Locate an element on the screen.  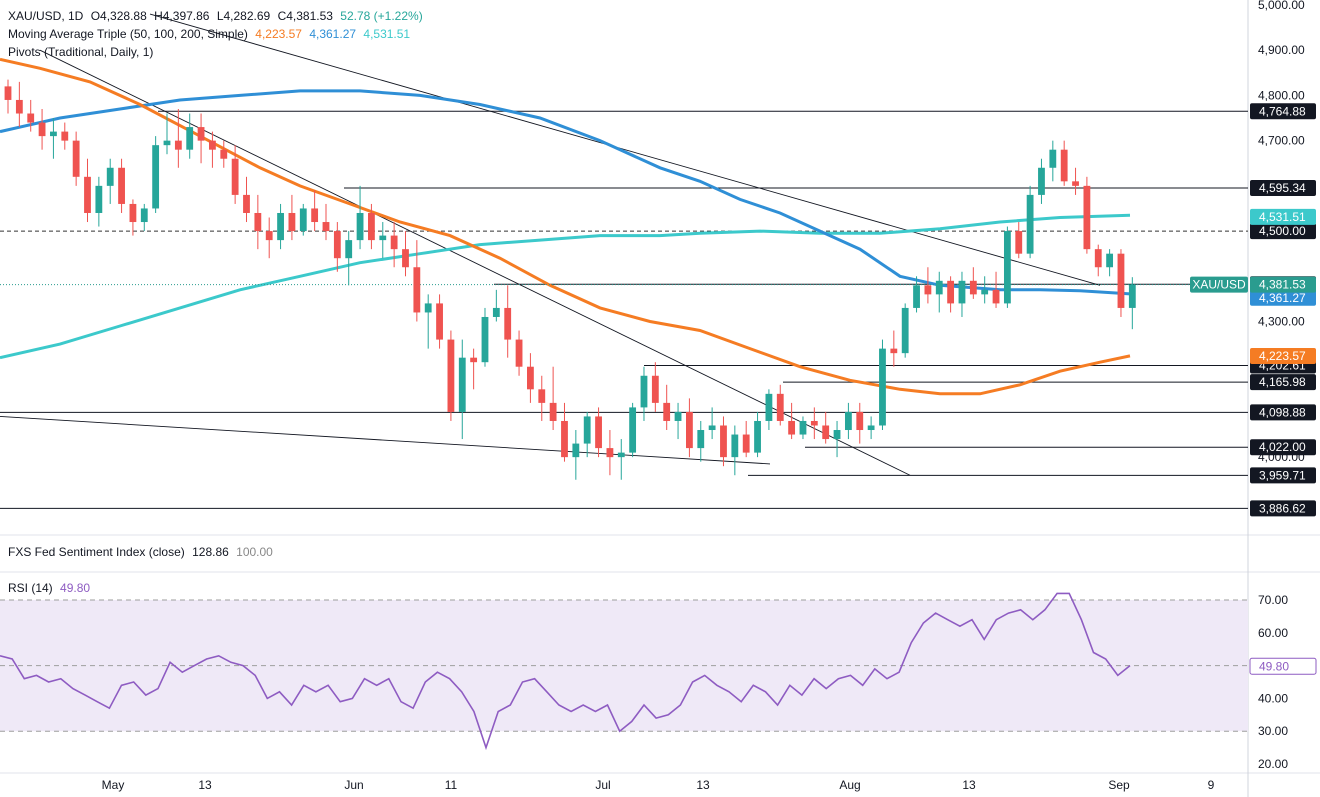
pivot-tag: 4,022.00 is located at coordinates (1283, 447).